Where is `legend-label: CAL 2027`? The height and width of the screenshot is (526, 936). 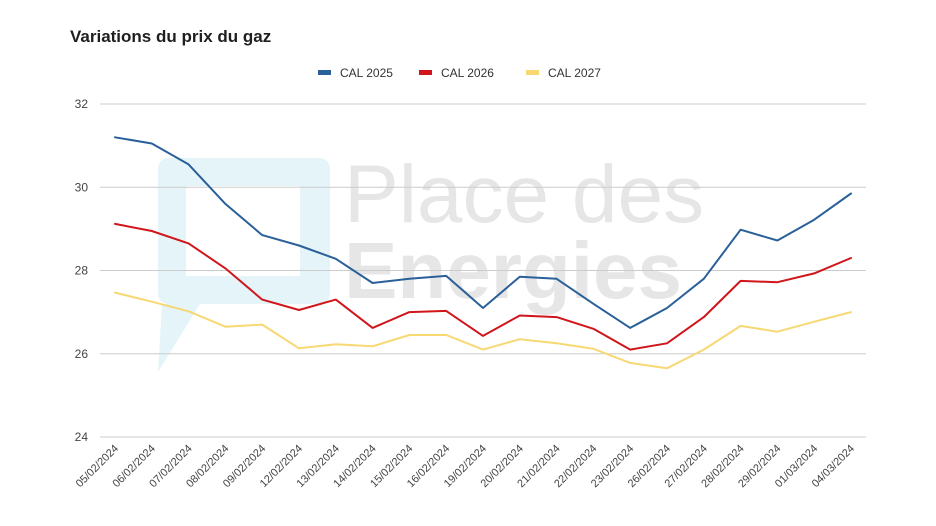 legend-label: CAL 2027 is located at coordinates (574, 73).